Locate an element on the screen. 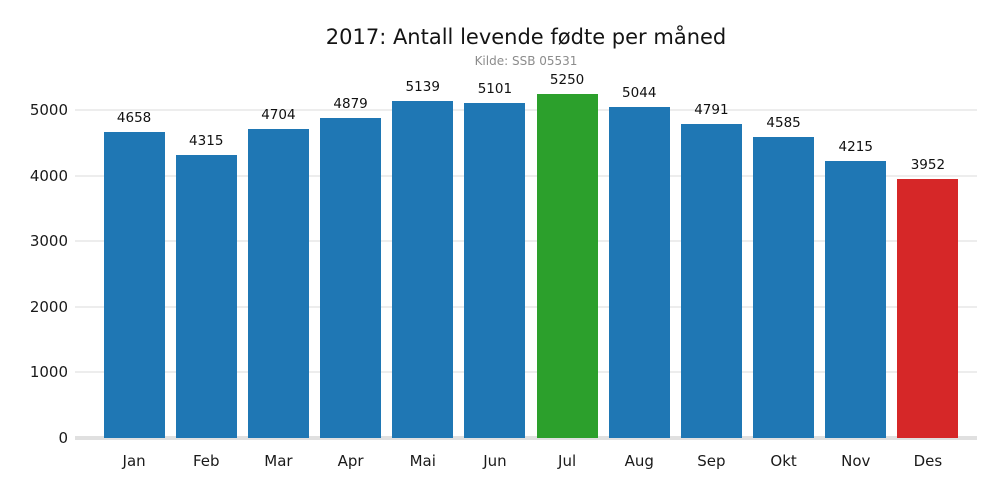 This screenshot has width=1000, height=500. y-tick-label: 1000 is located at coordinates (48, 372).